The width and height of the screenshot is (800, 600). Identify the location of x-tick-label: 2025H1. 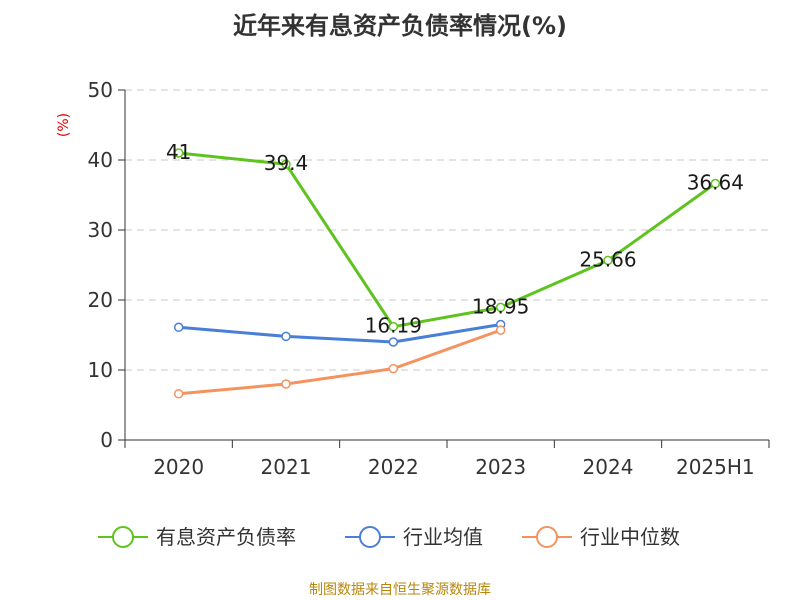
(715, 467).